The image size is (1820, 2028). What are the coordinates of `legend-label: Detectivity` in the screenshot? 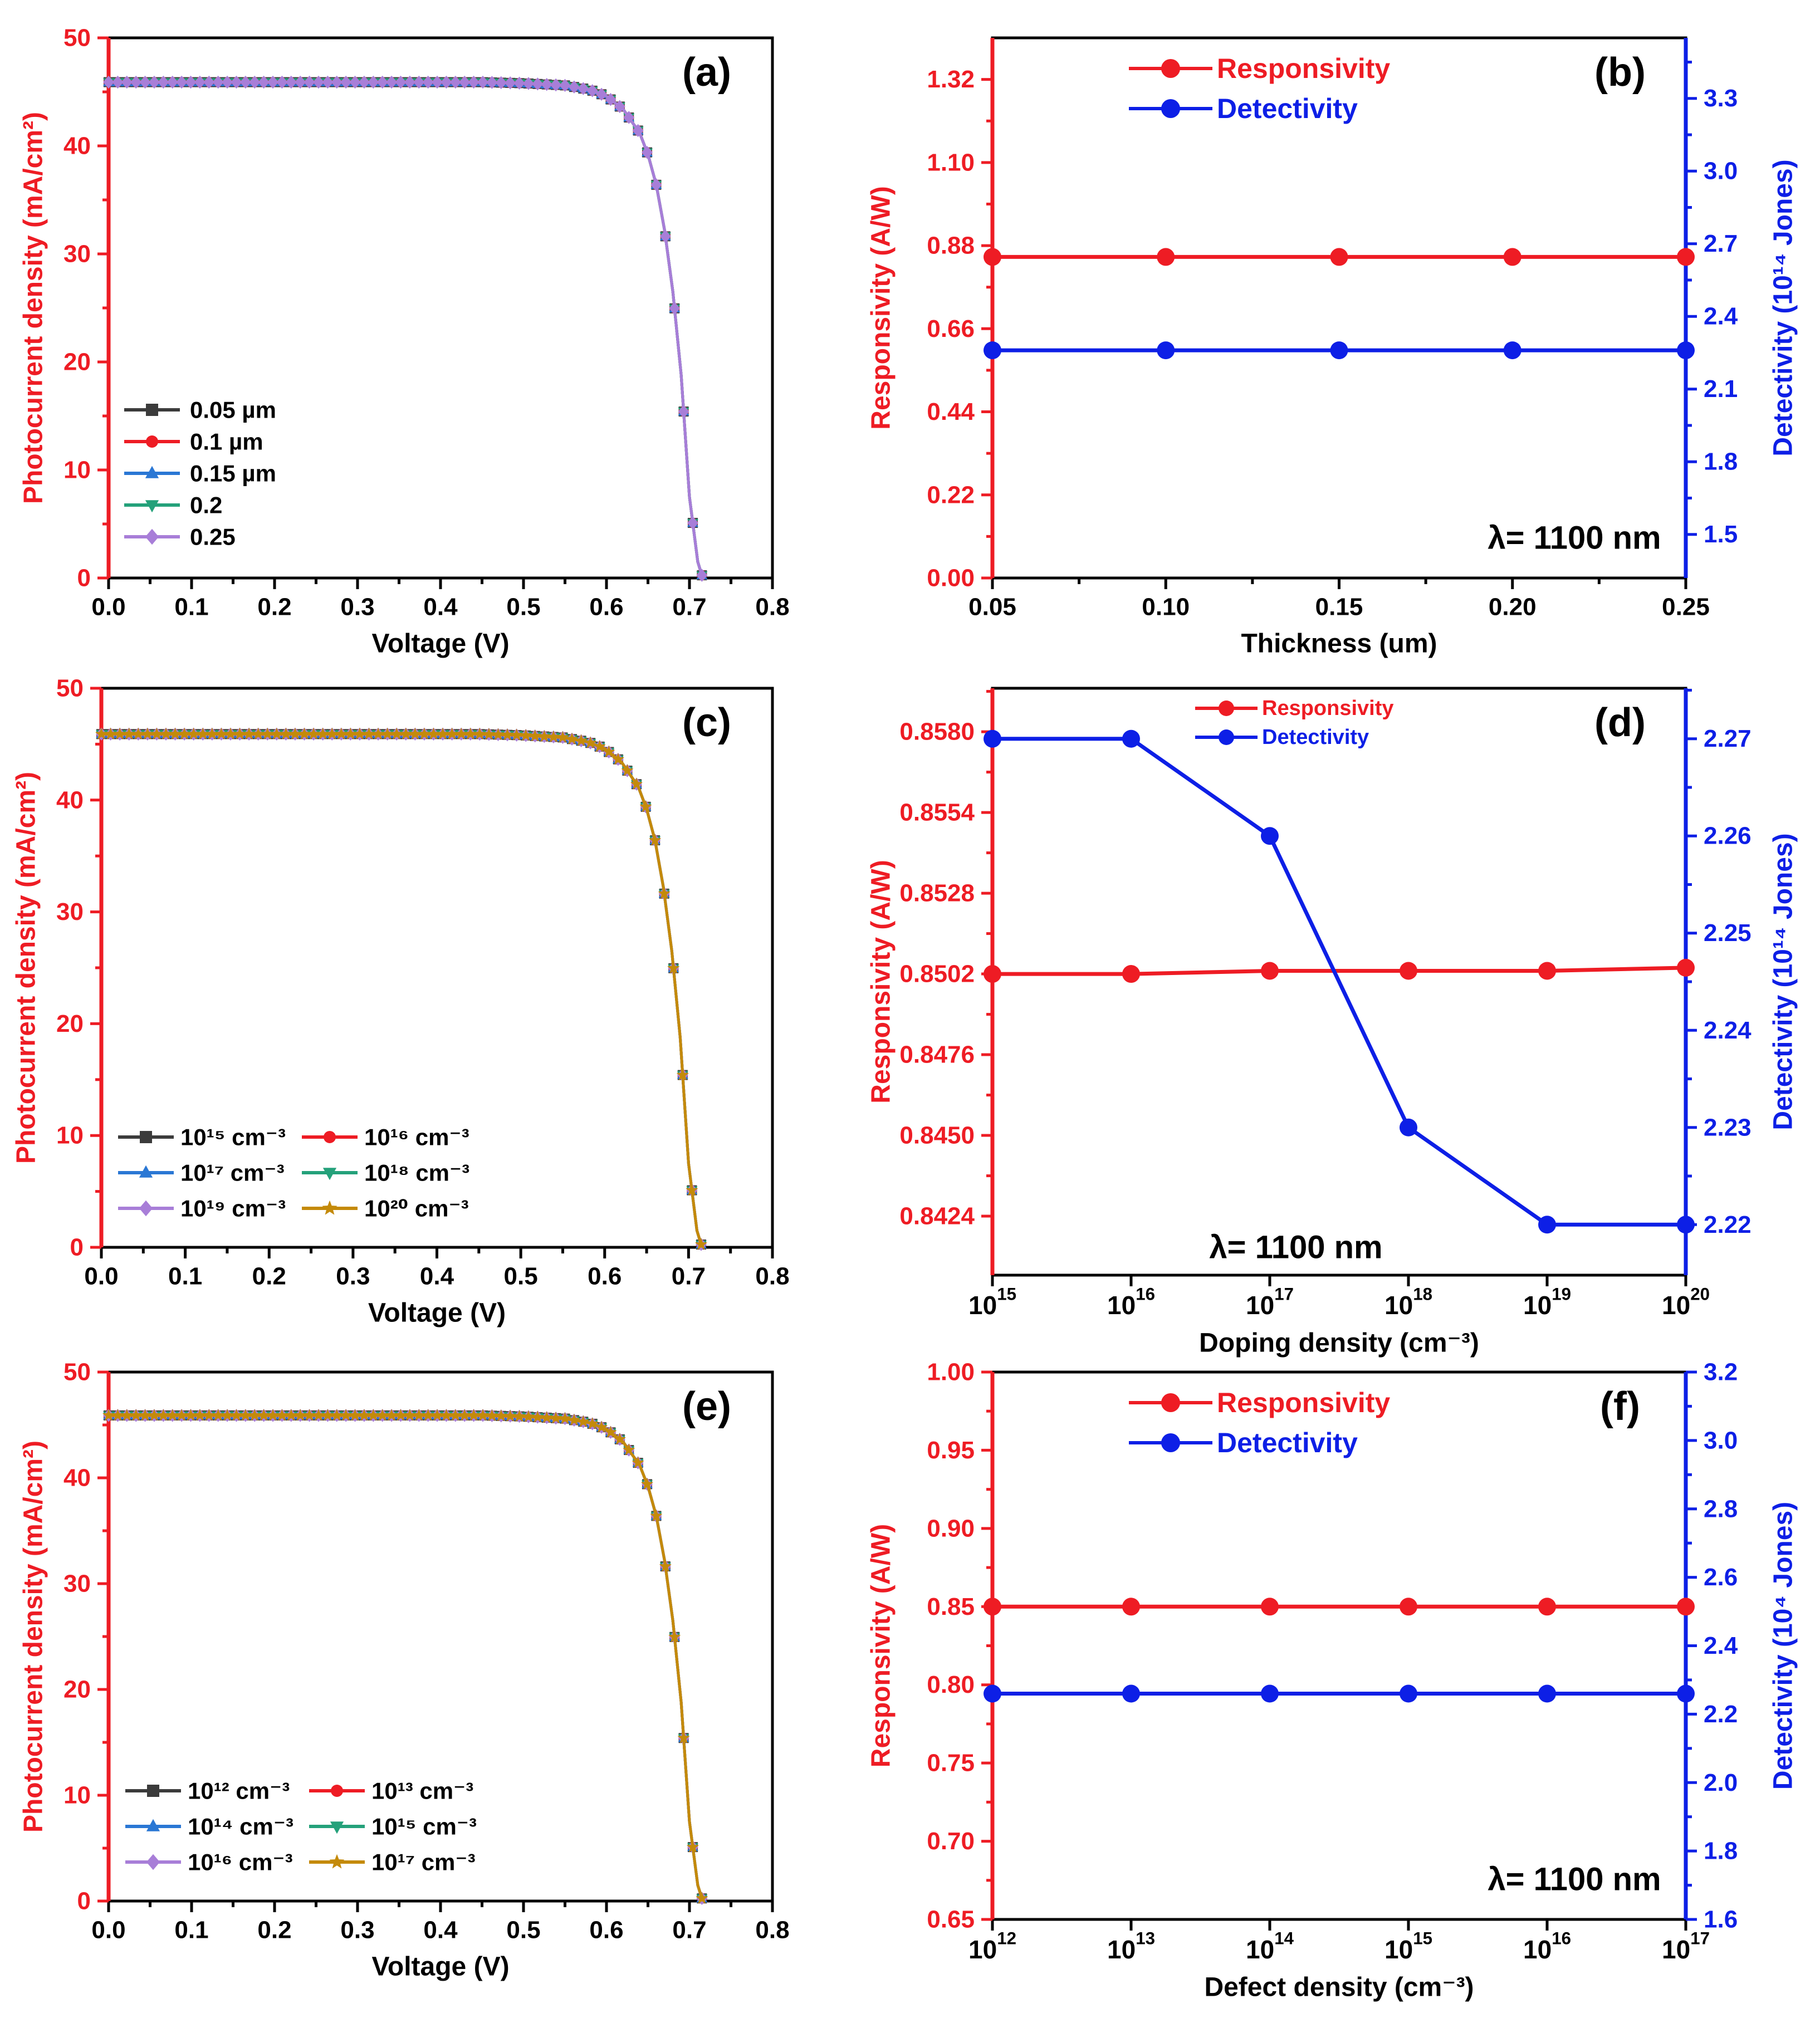 It's located at (1288, 1442).